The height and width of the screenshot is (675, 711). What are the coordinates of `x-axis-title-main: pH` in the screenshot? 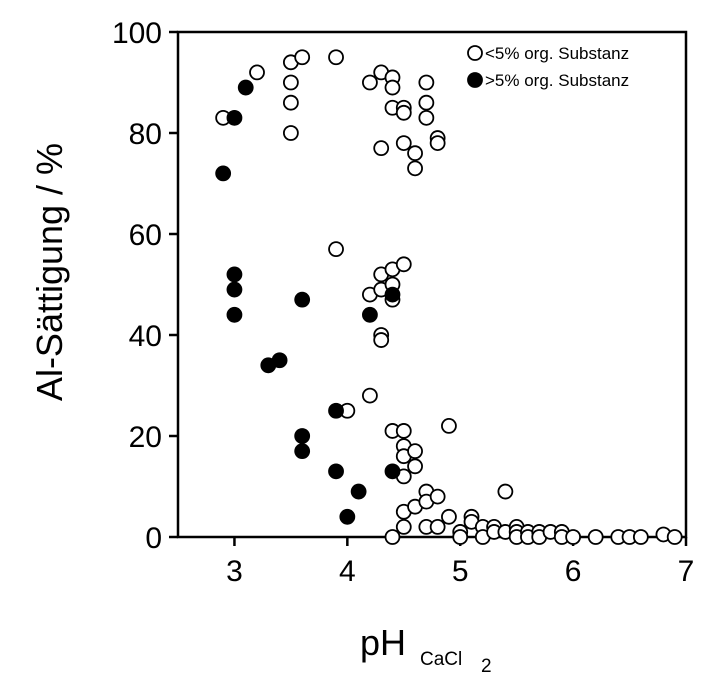 It's located at (383, 642).